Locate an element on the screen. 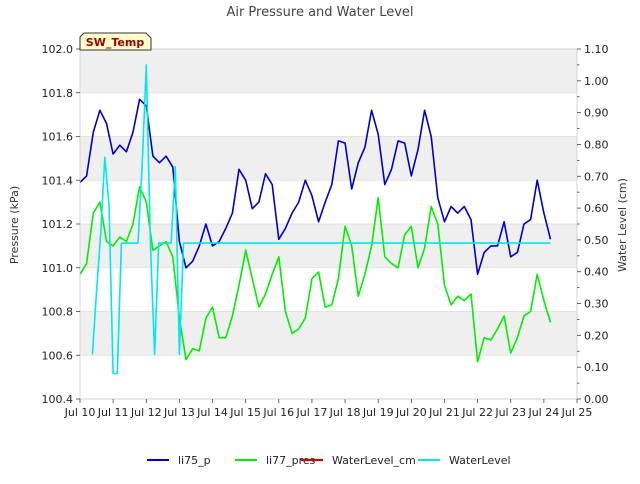  chart-title: Air Pressure and Water Level is located at coordinates (319, 12).